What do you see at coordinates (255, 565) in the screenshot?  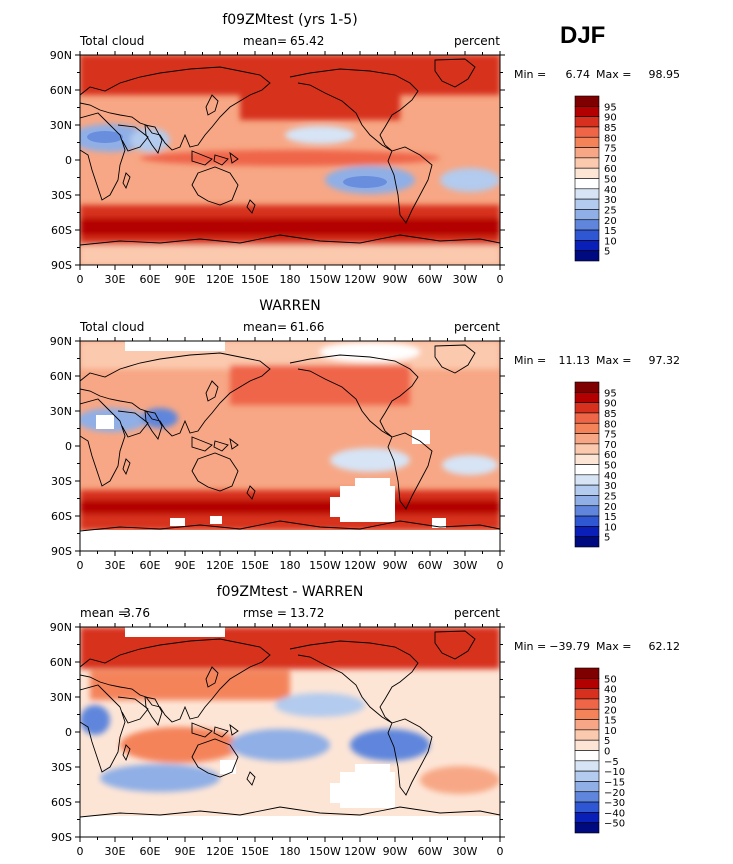 I see `x-tick-label: 150E` at bounding box center [255, 565].